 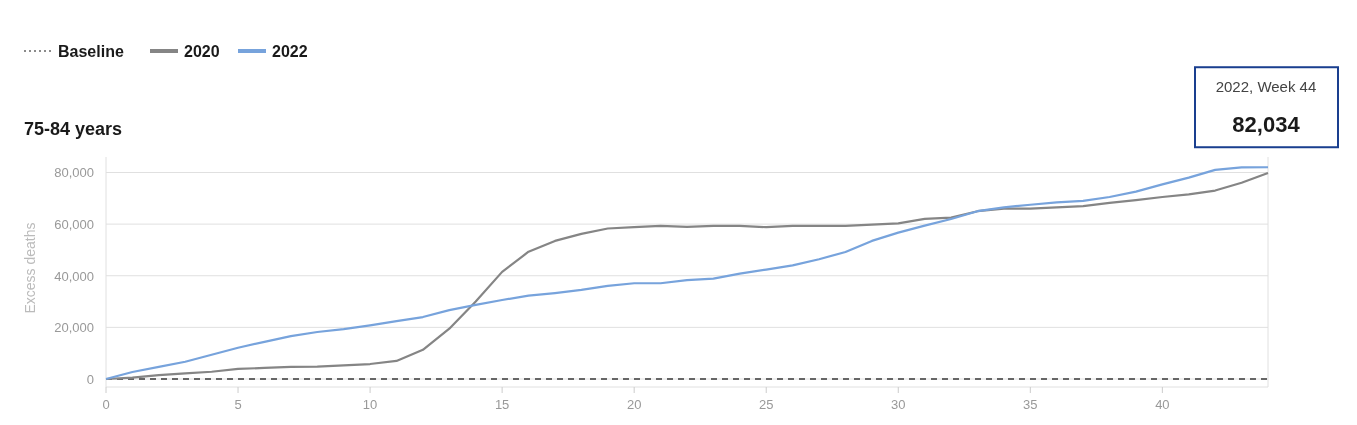 What do you see at coordinates (766, 404) in the screenshot?
I see `x-tick-label: 25` at bounding box center [766, 404].